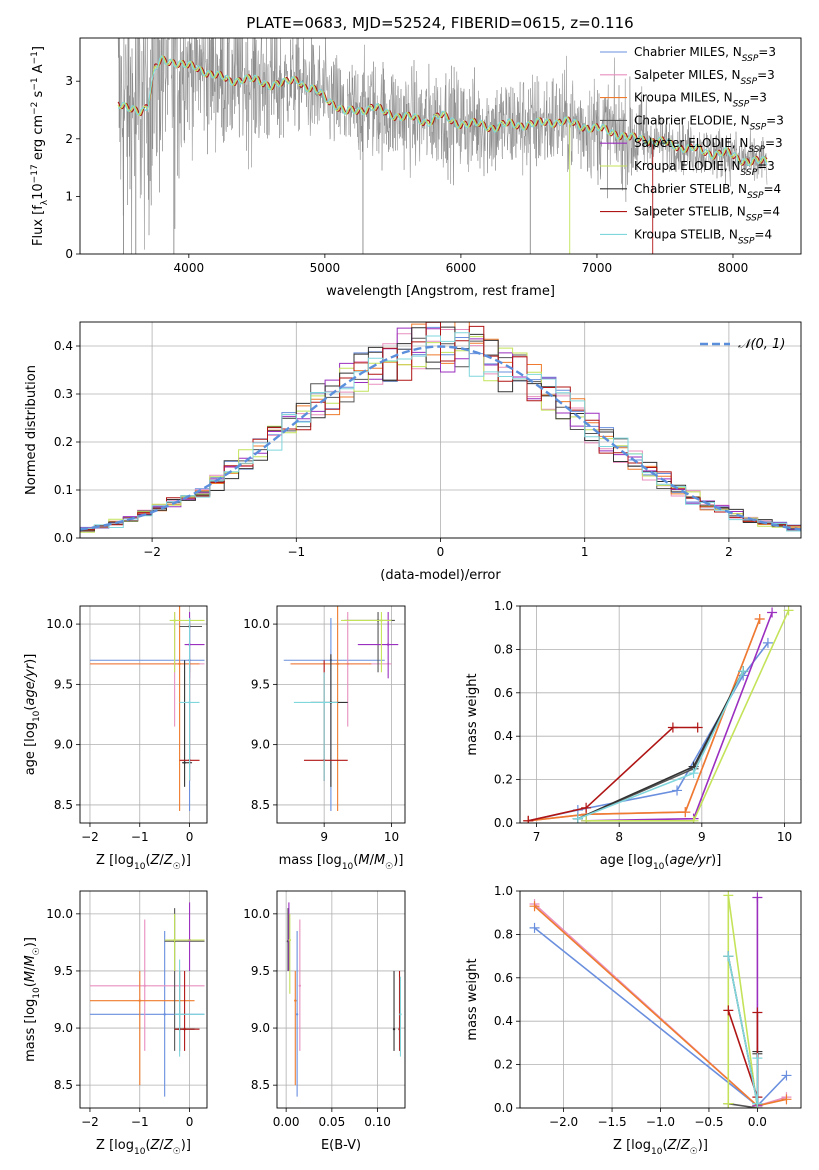 The width and height of the screenshot is (819, 1170). Describe the element at coordinates (69, 139) in the screenshot. I see `y-tick-label: 2` at that location.